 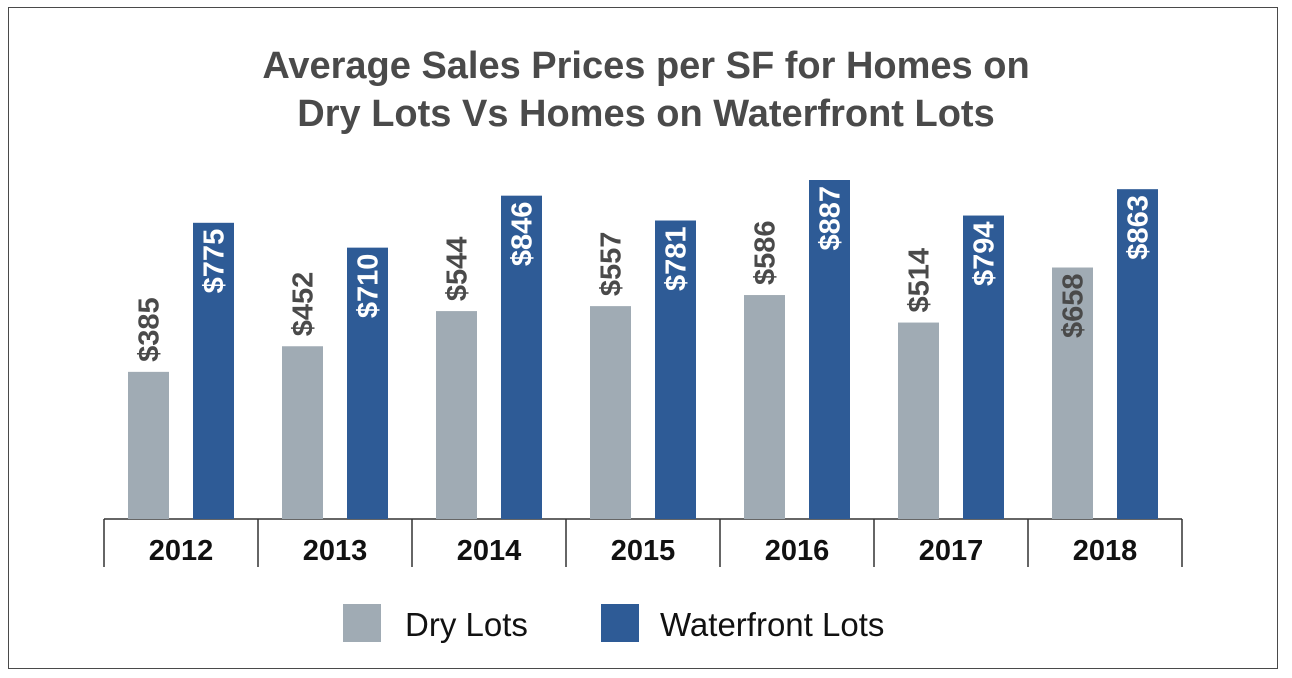 What do you see at coordinates (1074, 306) in the screenshot?
I see `bar-value-label-dry-lots-2018: $658` at bounding box center [1074, 306].